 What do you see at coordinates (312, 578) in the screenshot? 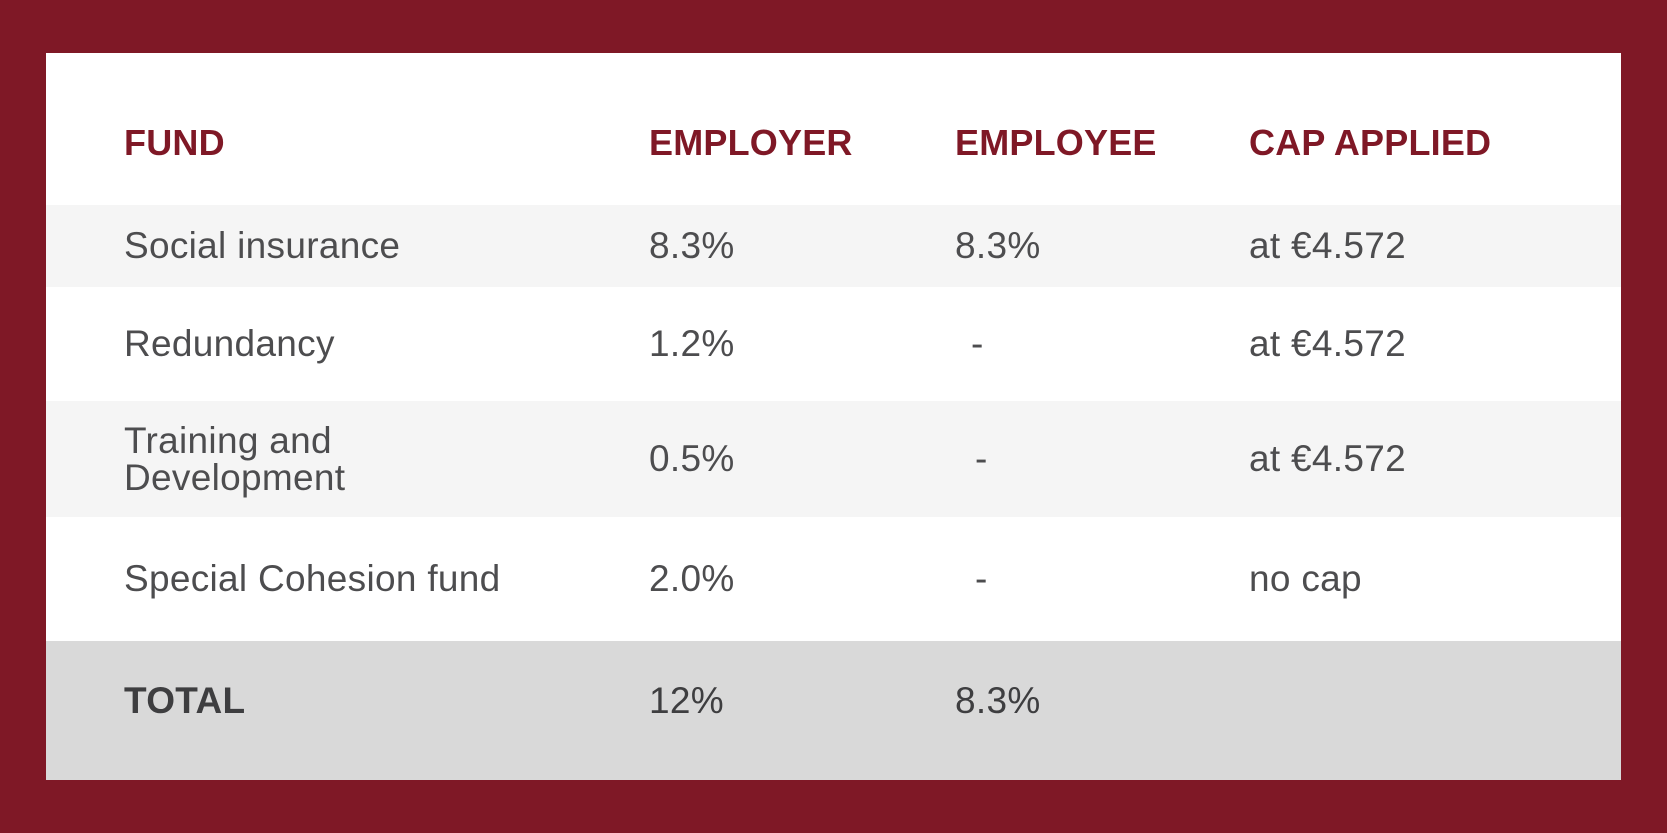
I see `fund-name: Special Cohesion fund` at bounding box center [312, 578].